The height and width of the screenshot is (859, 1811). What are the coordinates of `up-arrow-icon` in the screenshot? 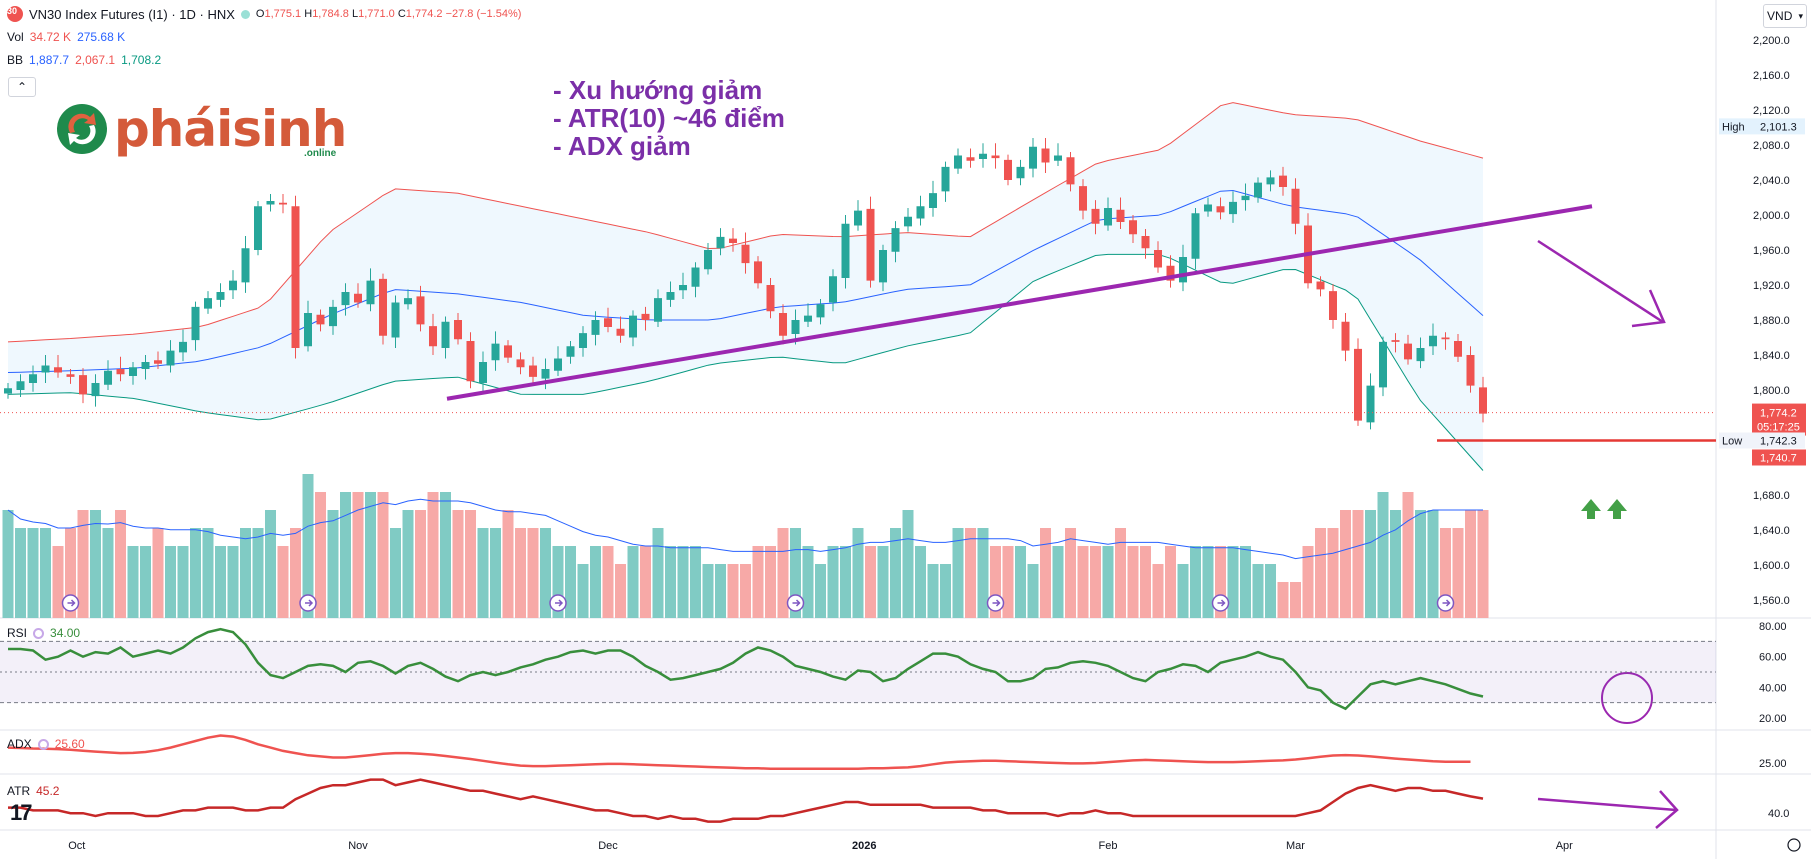 It's located at (1617, 509).